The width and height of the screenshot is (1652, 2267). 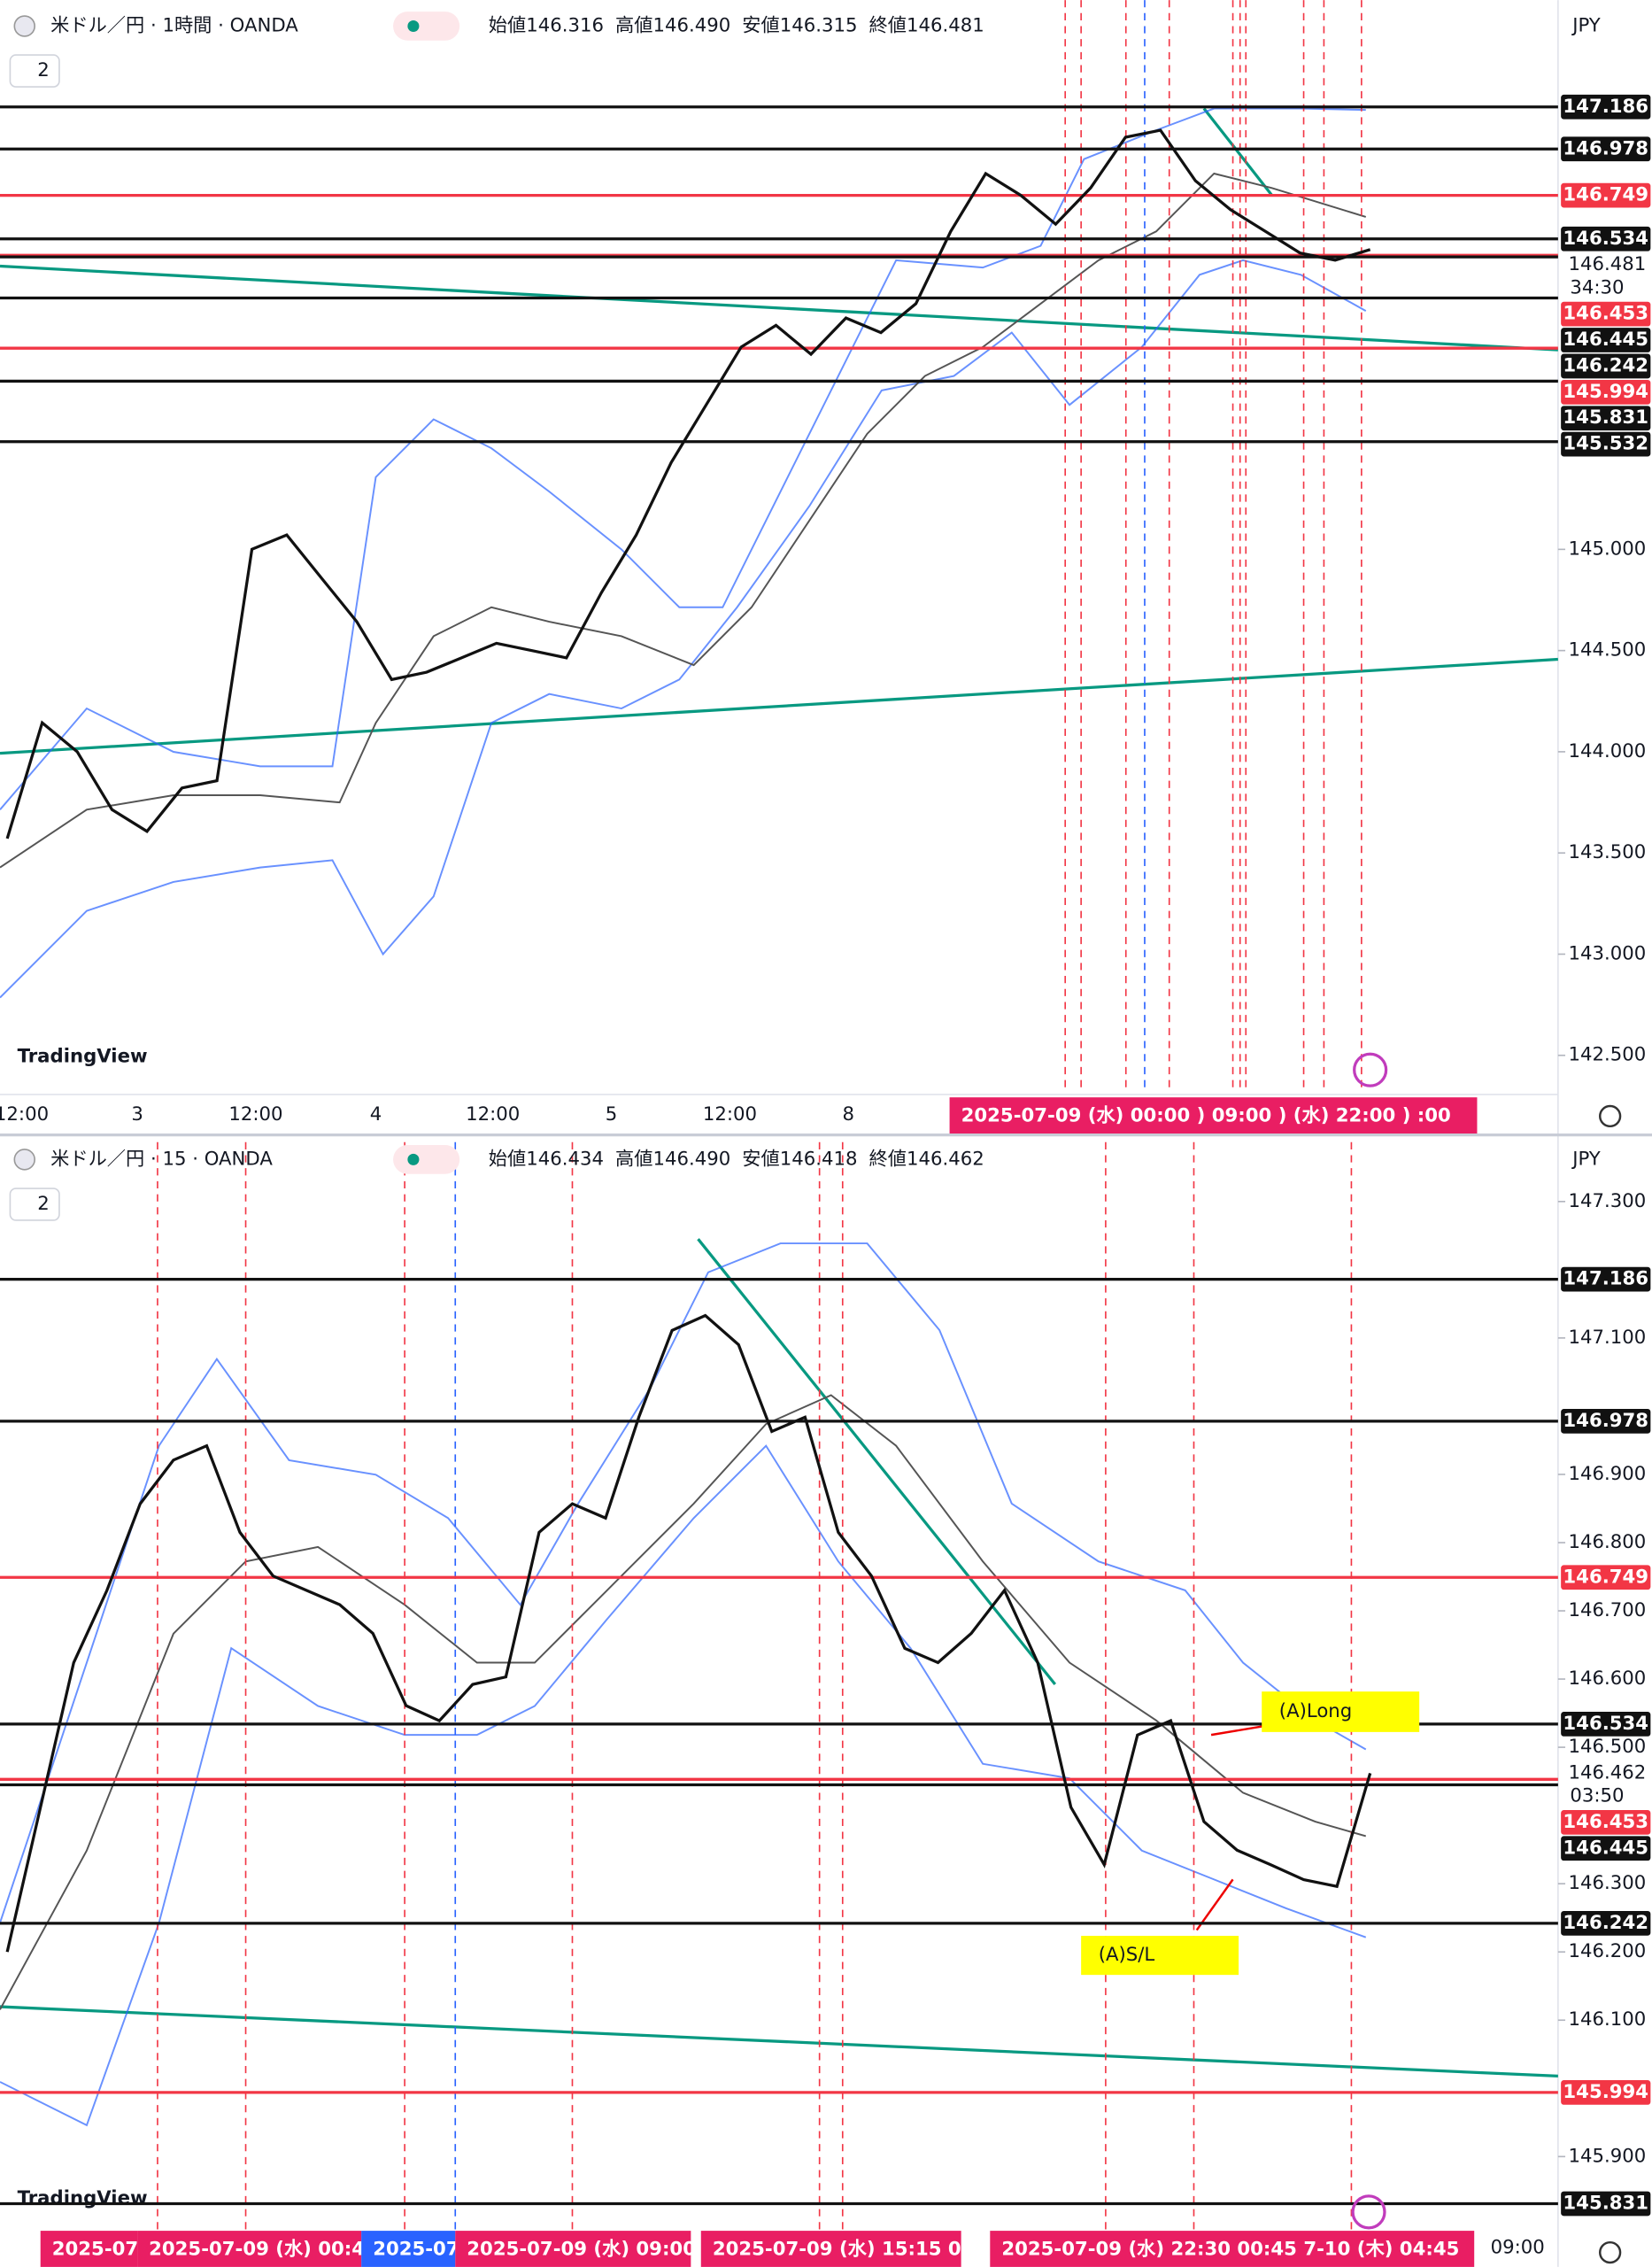 What do you see at coordinates (926, 1159) in the screenshot?
I see `ohlc-value: 終値146.462` at bounding box center [926, 1159].